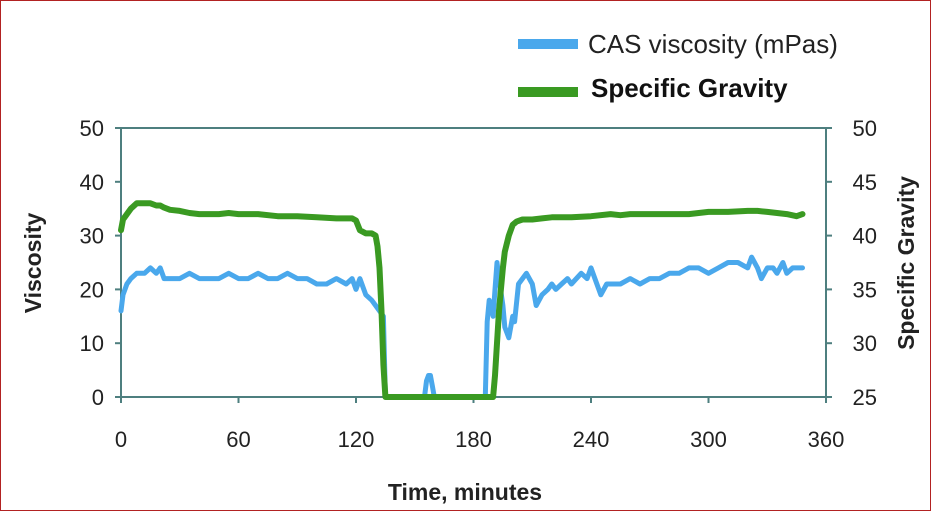 The width and height of the screenshot is (931, 511). I want to click on y-axis-title-right: Specific Gravity, so click(906, 263).